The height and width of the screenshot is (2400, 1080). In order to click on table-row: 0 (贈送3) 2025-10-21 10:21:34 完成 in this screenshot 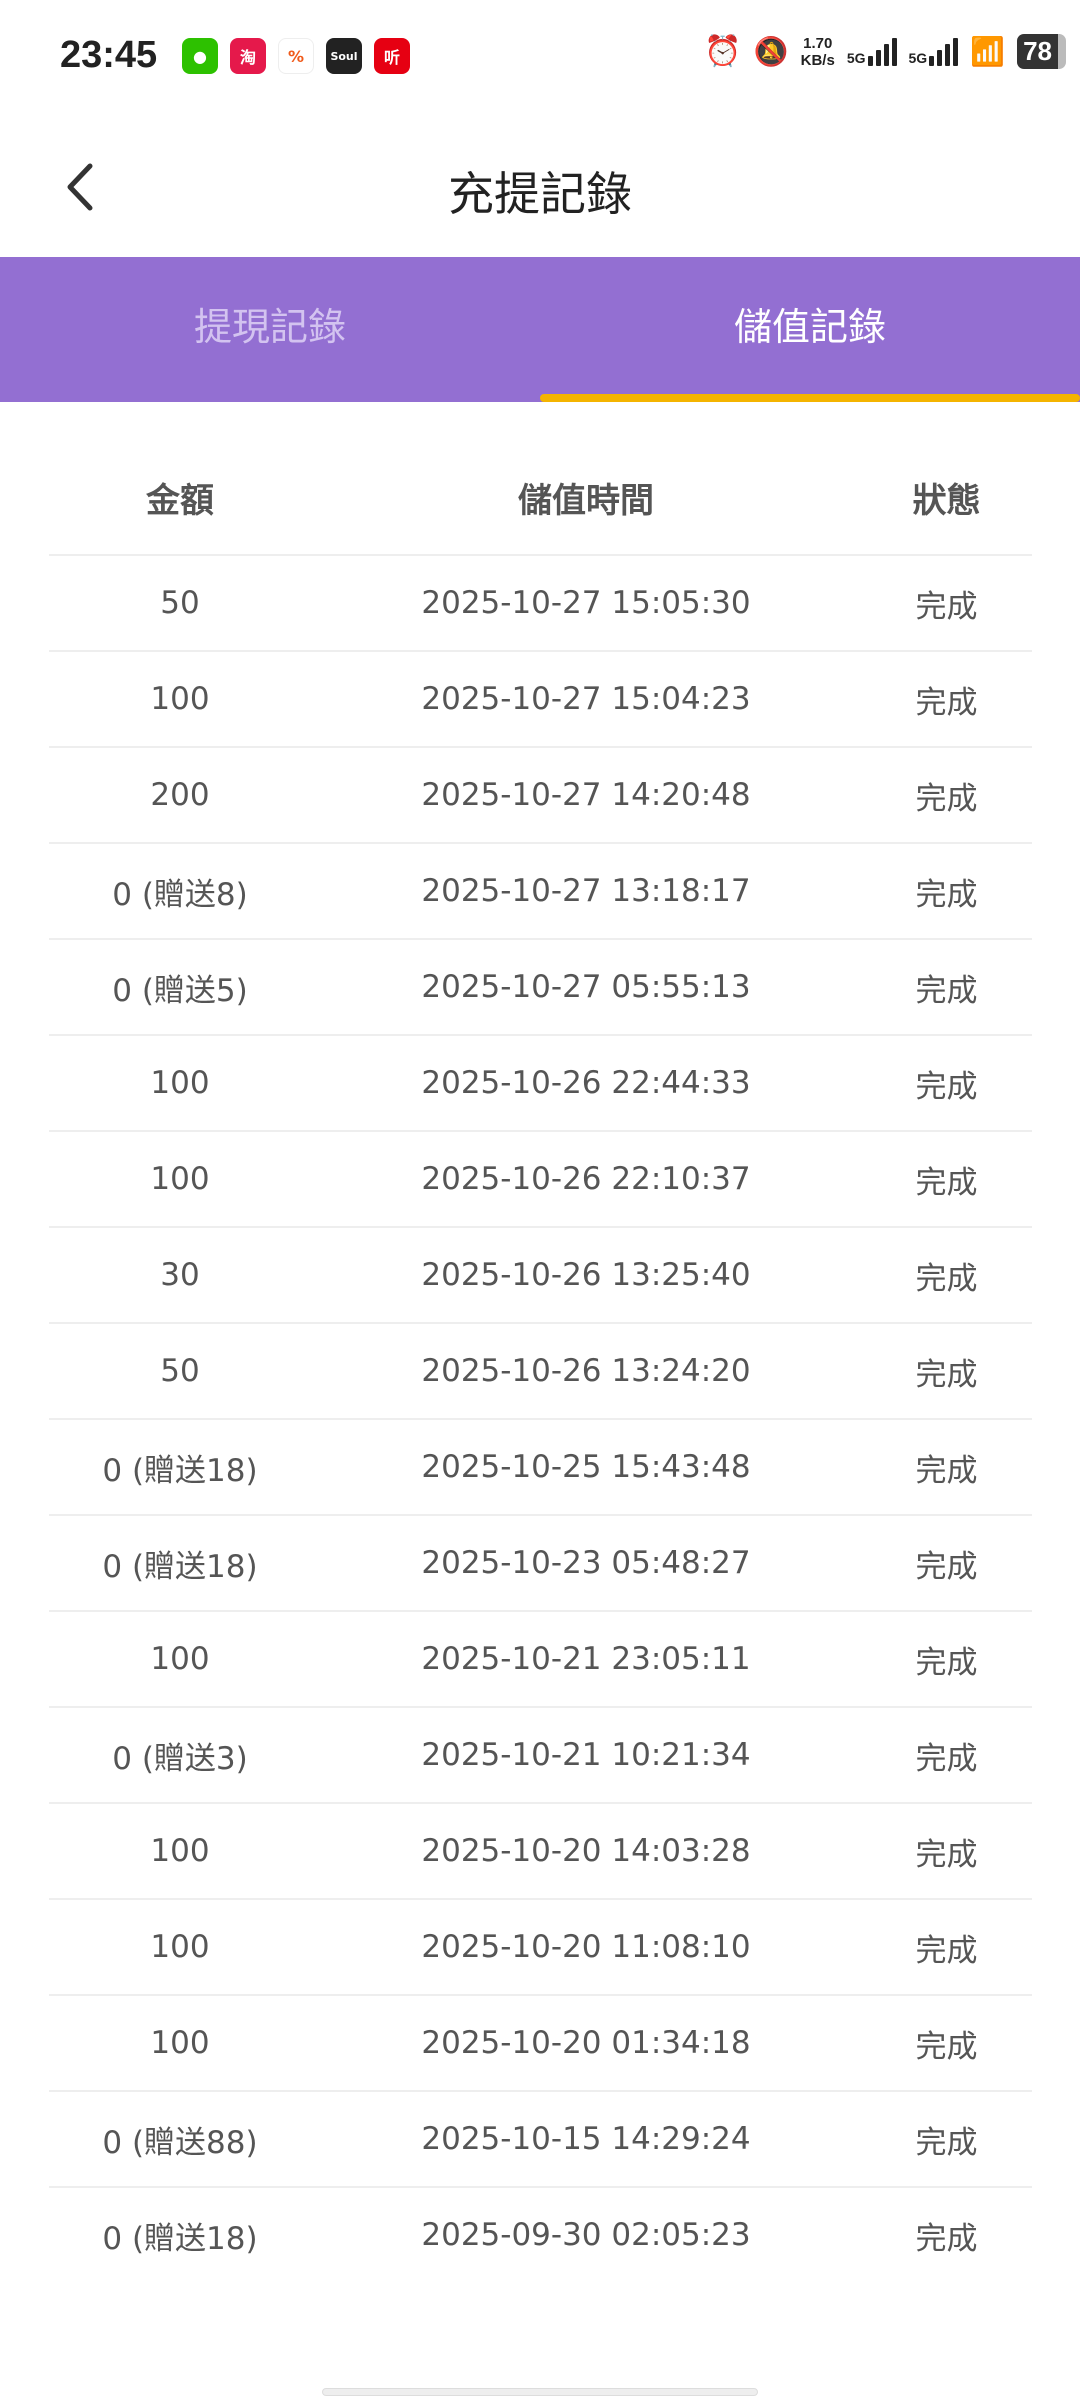, I will do `click(540, 1754)`.